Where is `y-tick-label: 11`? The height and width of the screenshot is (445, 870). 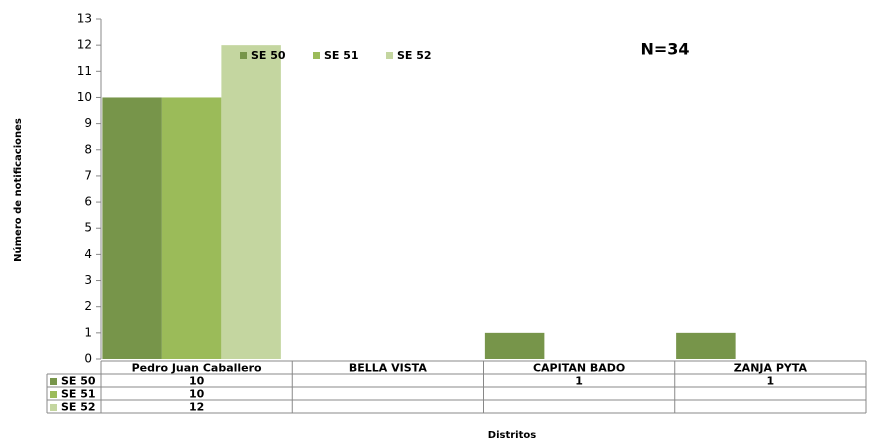 y-tick-label: 11 is located at coordinates (84, 71).